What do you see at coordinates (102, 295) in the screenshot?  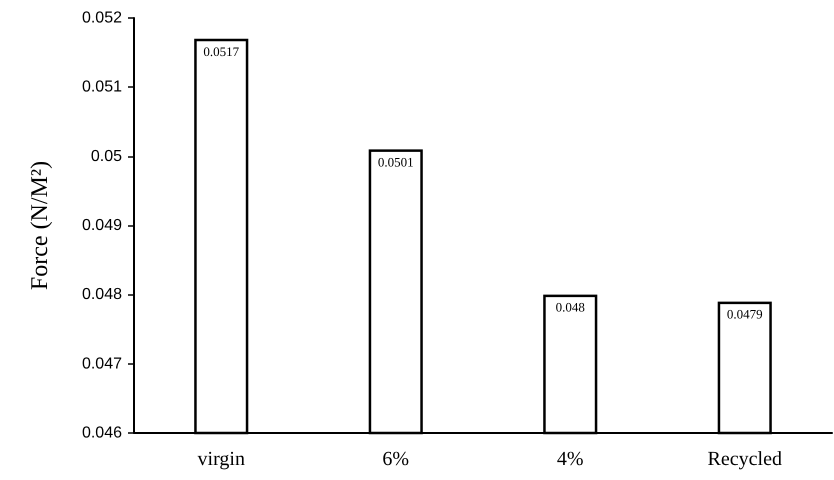 I see `y-tick-label: 0.048` at bounding box center [102, 295].